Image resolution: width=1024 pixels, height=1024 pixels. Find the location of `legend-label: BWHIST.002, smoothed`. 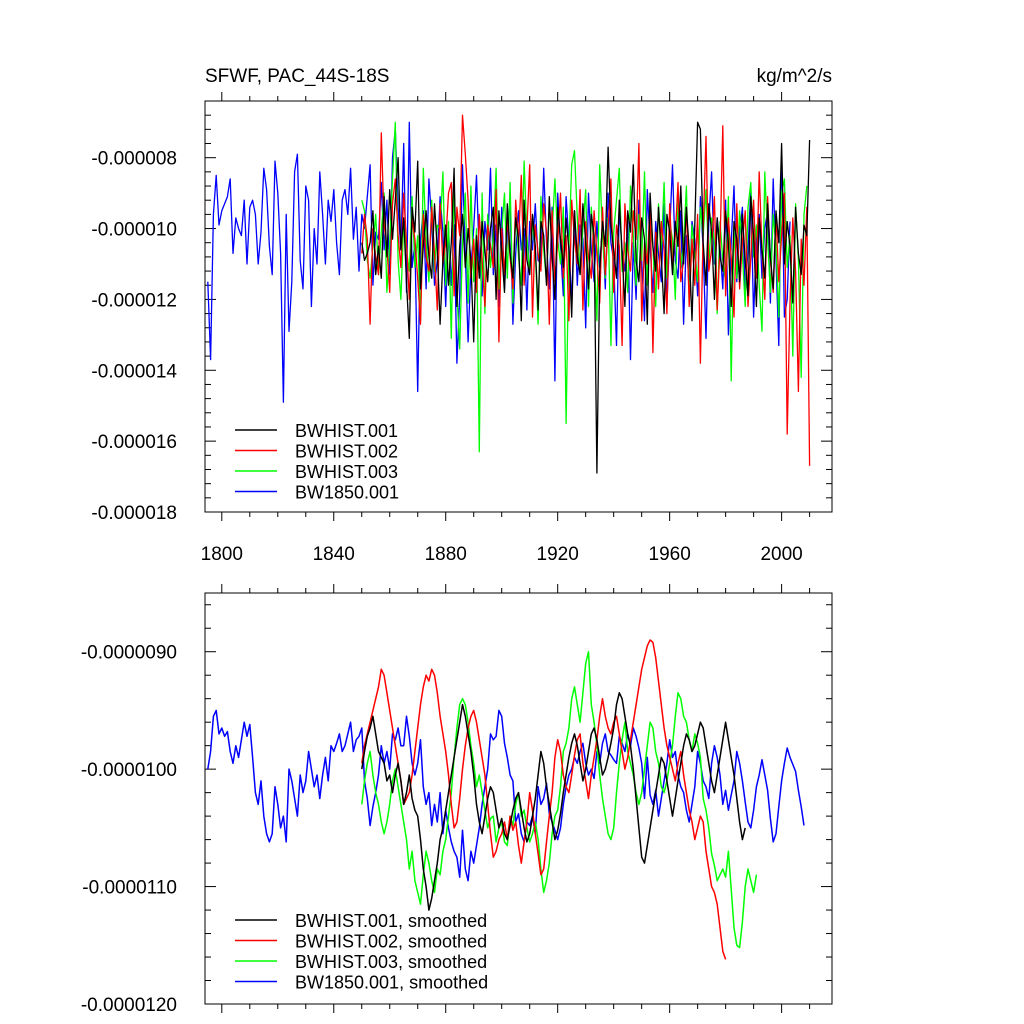

legend-label: BWHIST.002, smoothed is located at coordinates (391, 942).